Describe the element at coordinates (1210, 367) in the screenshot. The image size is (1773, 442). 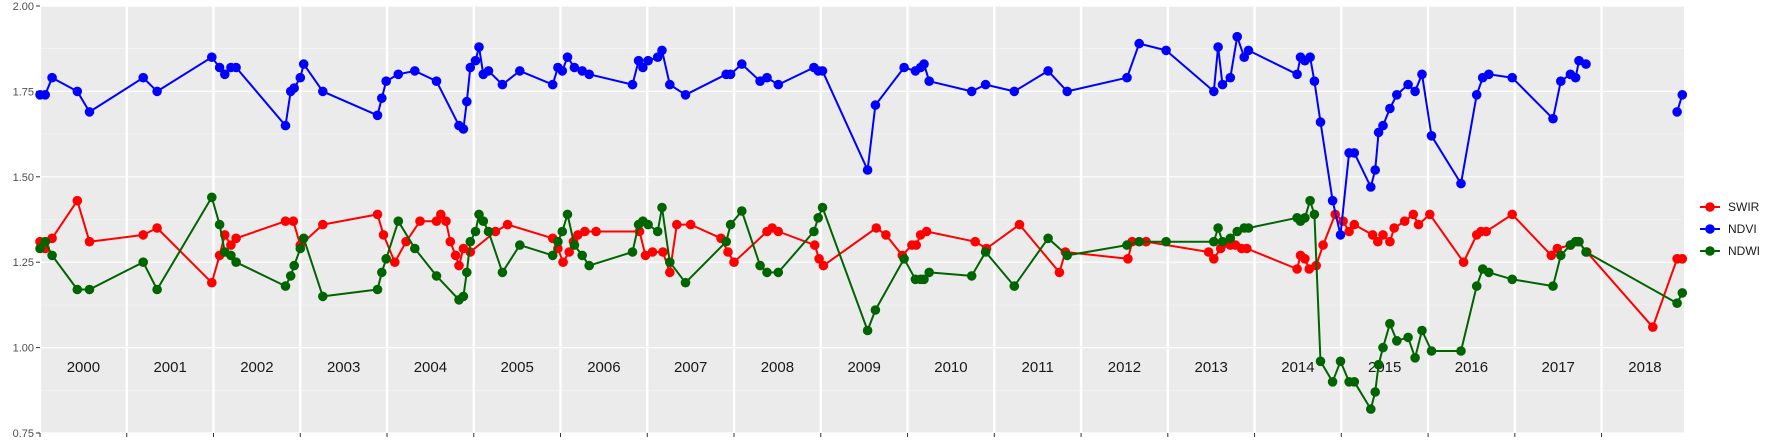
I see `year-label: 2013` at that location.